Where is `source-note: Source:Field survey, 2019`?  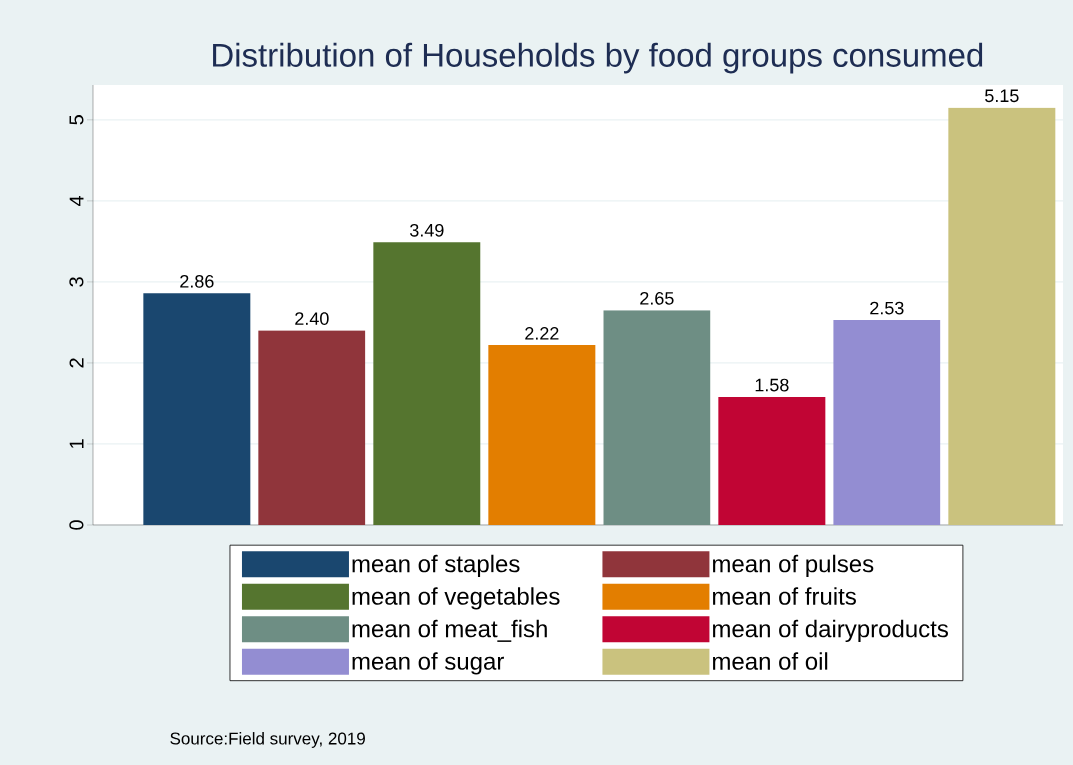 source-note: Source:Field survey, 2019 is located at coordinates (267, 740).